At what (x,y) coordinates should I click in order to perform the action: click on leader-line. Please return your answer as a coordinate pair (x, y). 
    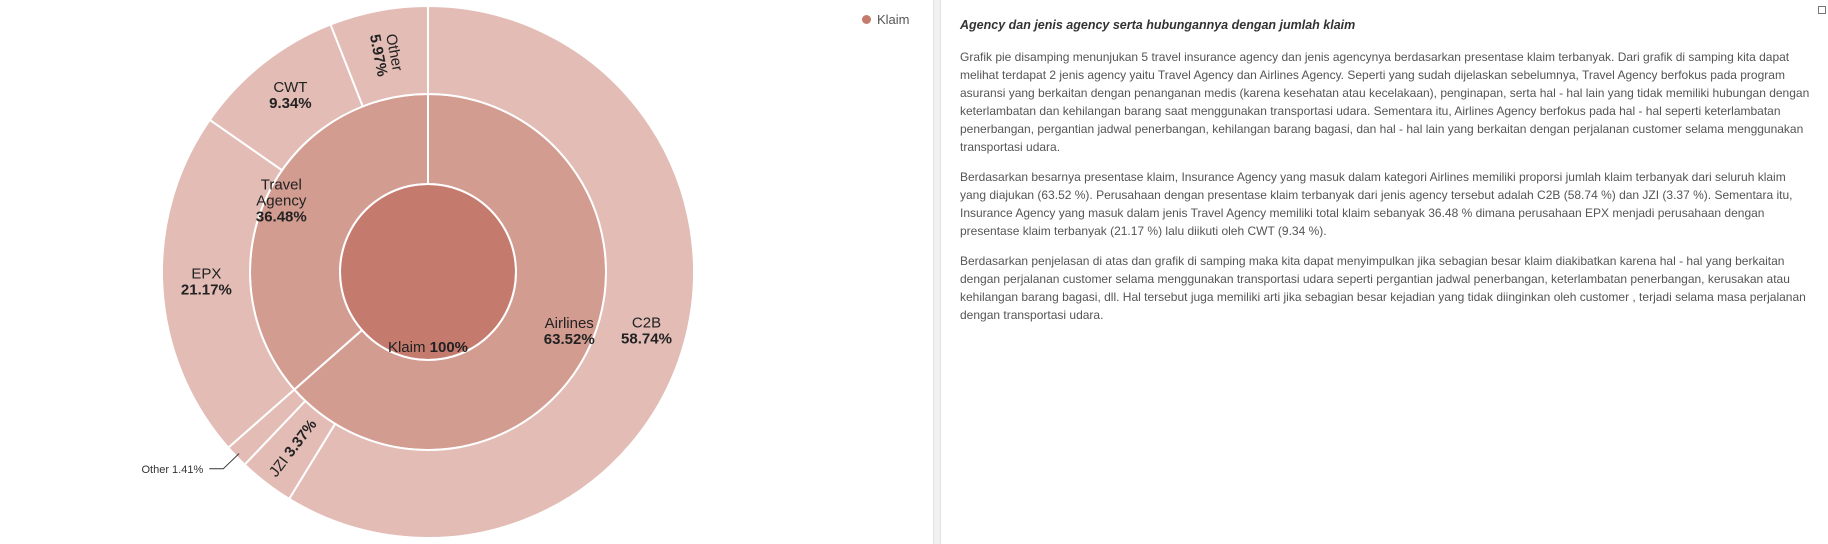
    Looking at the image, I should click on (224, 461).